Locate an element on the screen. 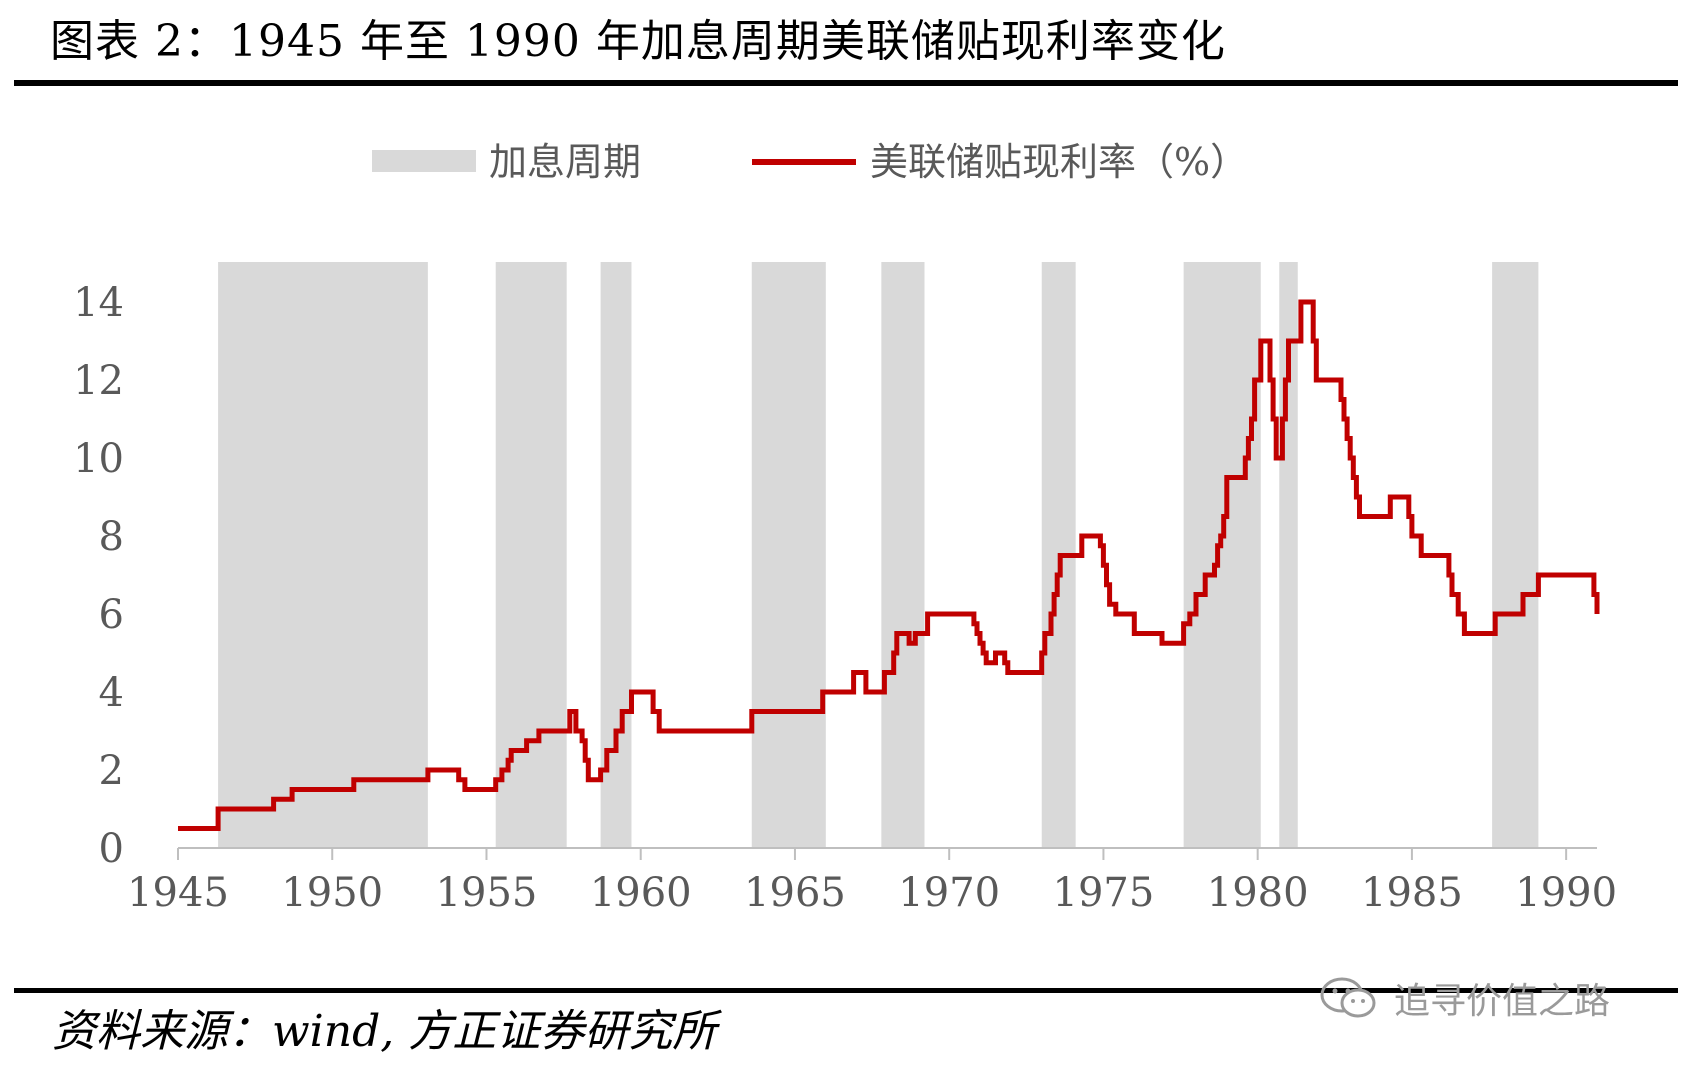 The image size is (1691, 1066). y-tick-label: 2 is located at coordinates (111, 771).